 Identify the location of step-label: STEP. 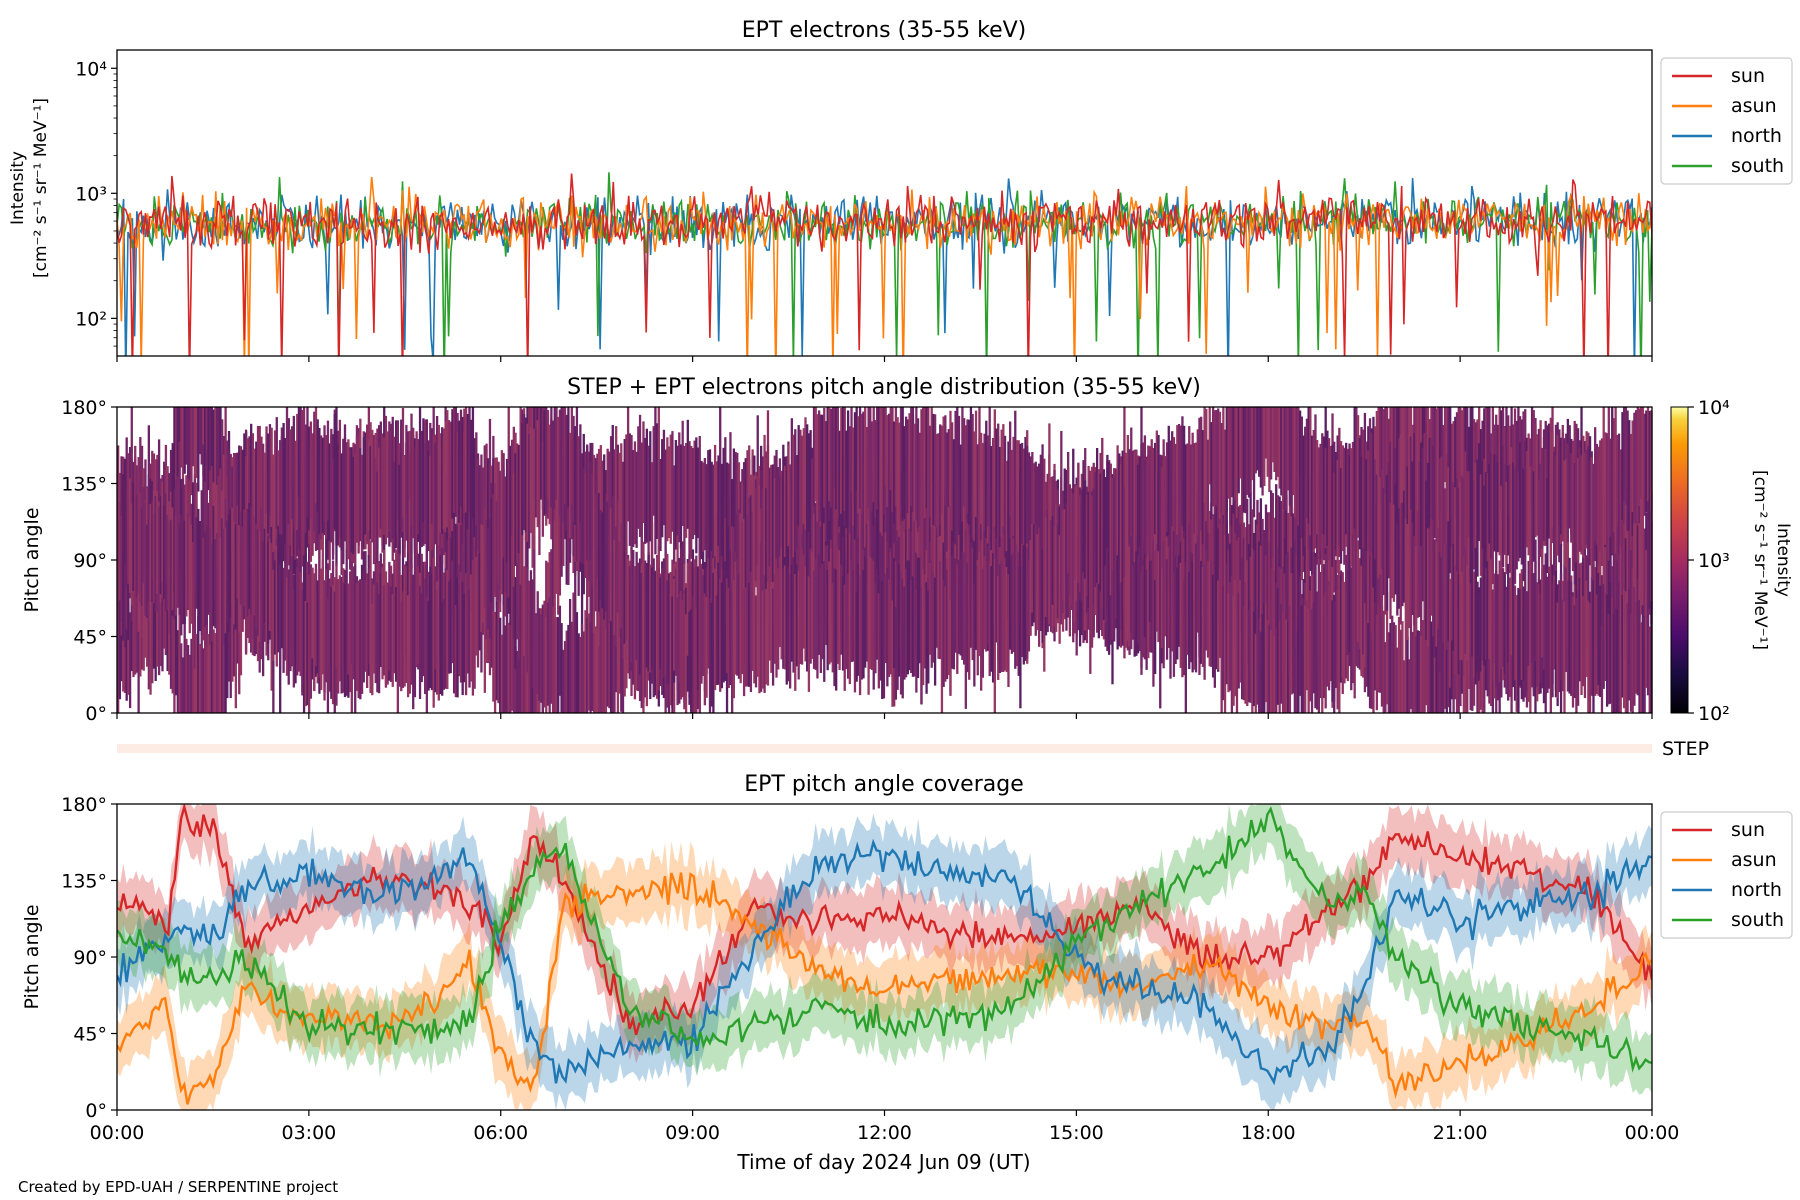
(1685, 749).